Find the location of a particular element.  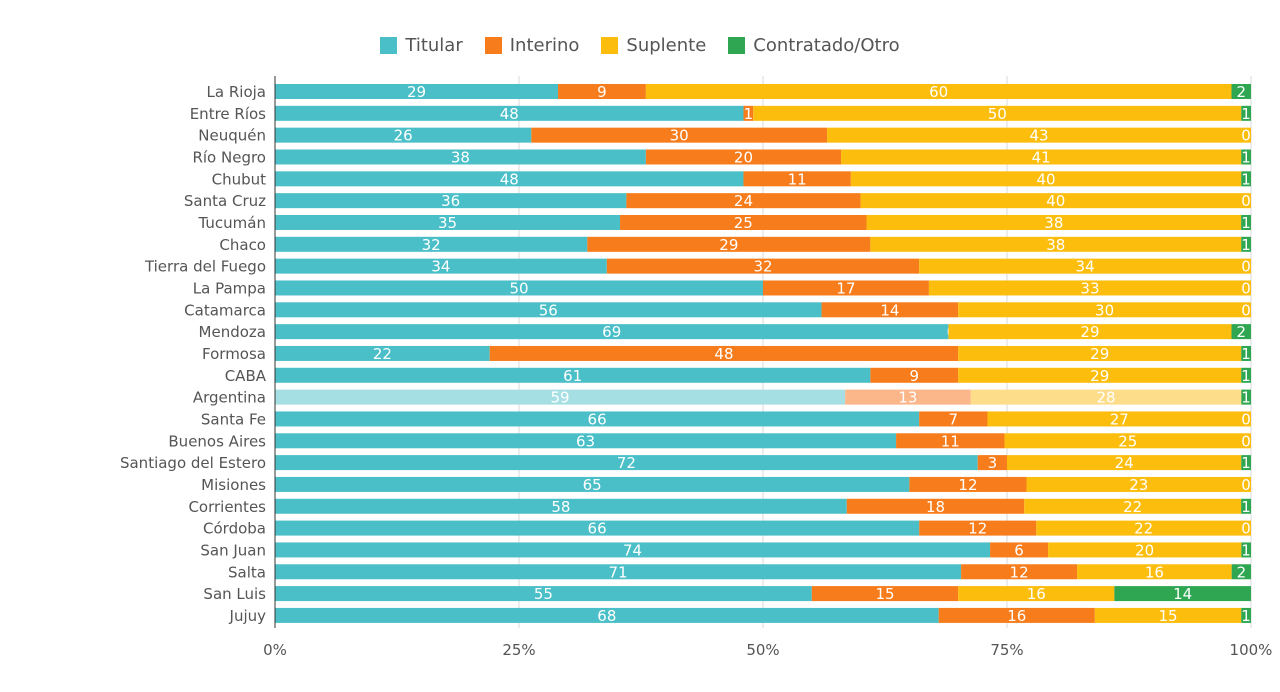

legend-item: Titular is located at coordinates (421, 45).